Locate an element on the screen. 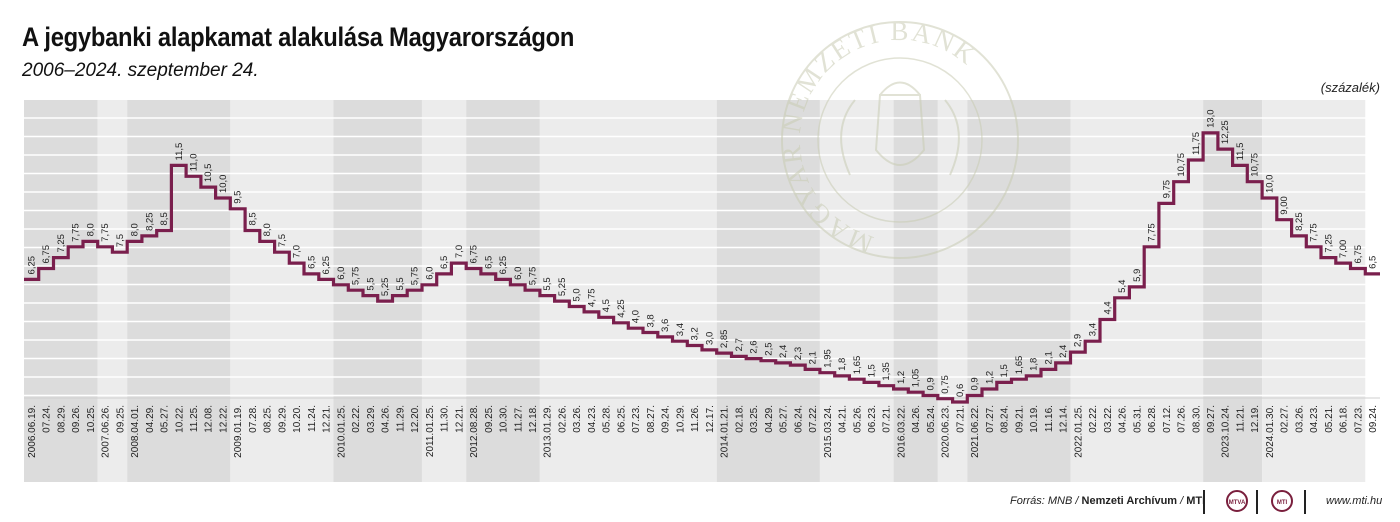 The height and width of the screenshot is (522, 1400). date-label: 05.27. is located at coordinates (165, 419).